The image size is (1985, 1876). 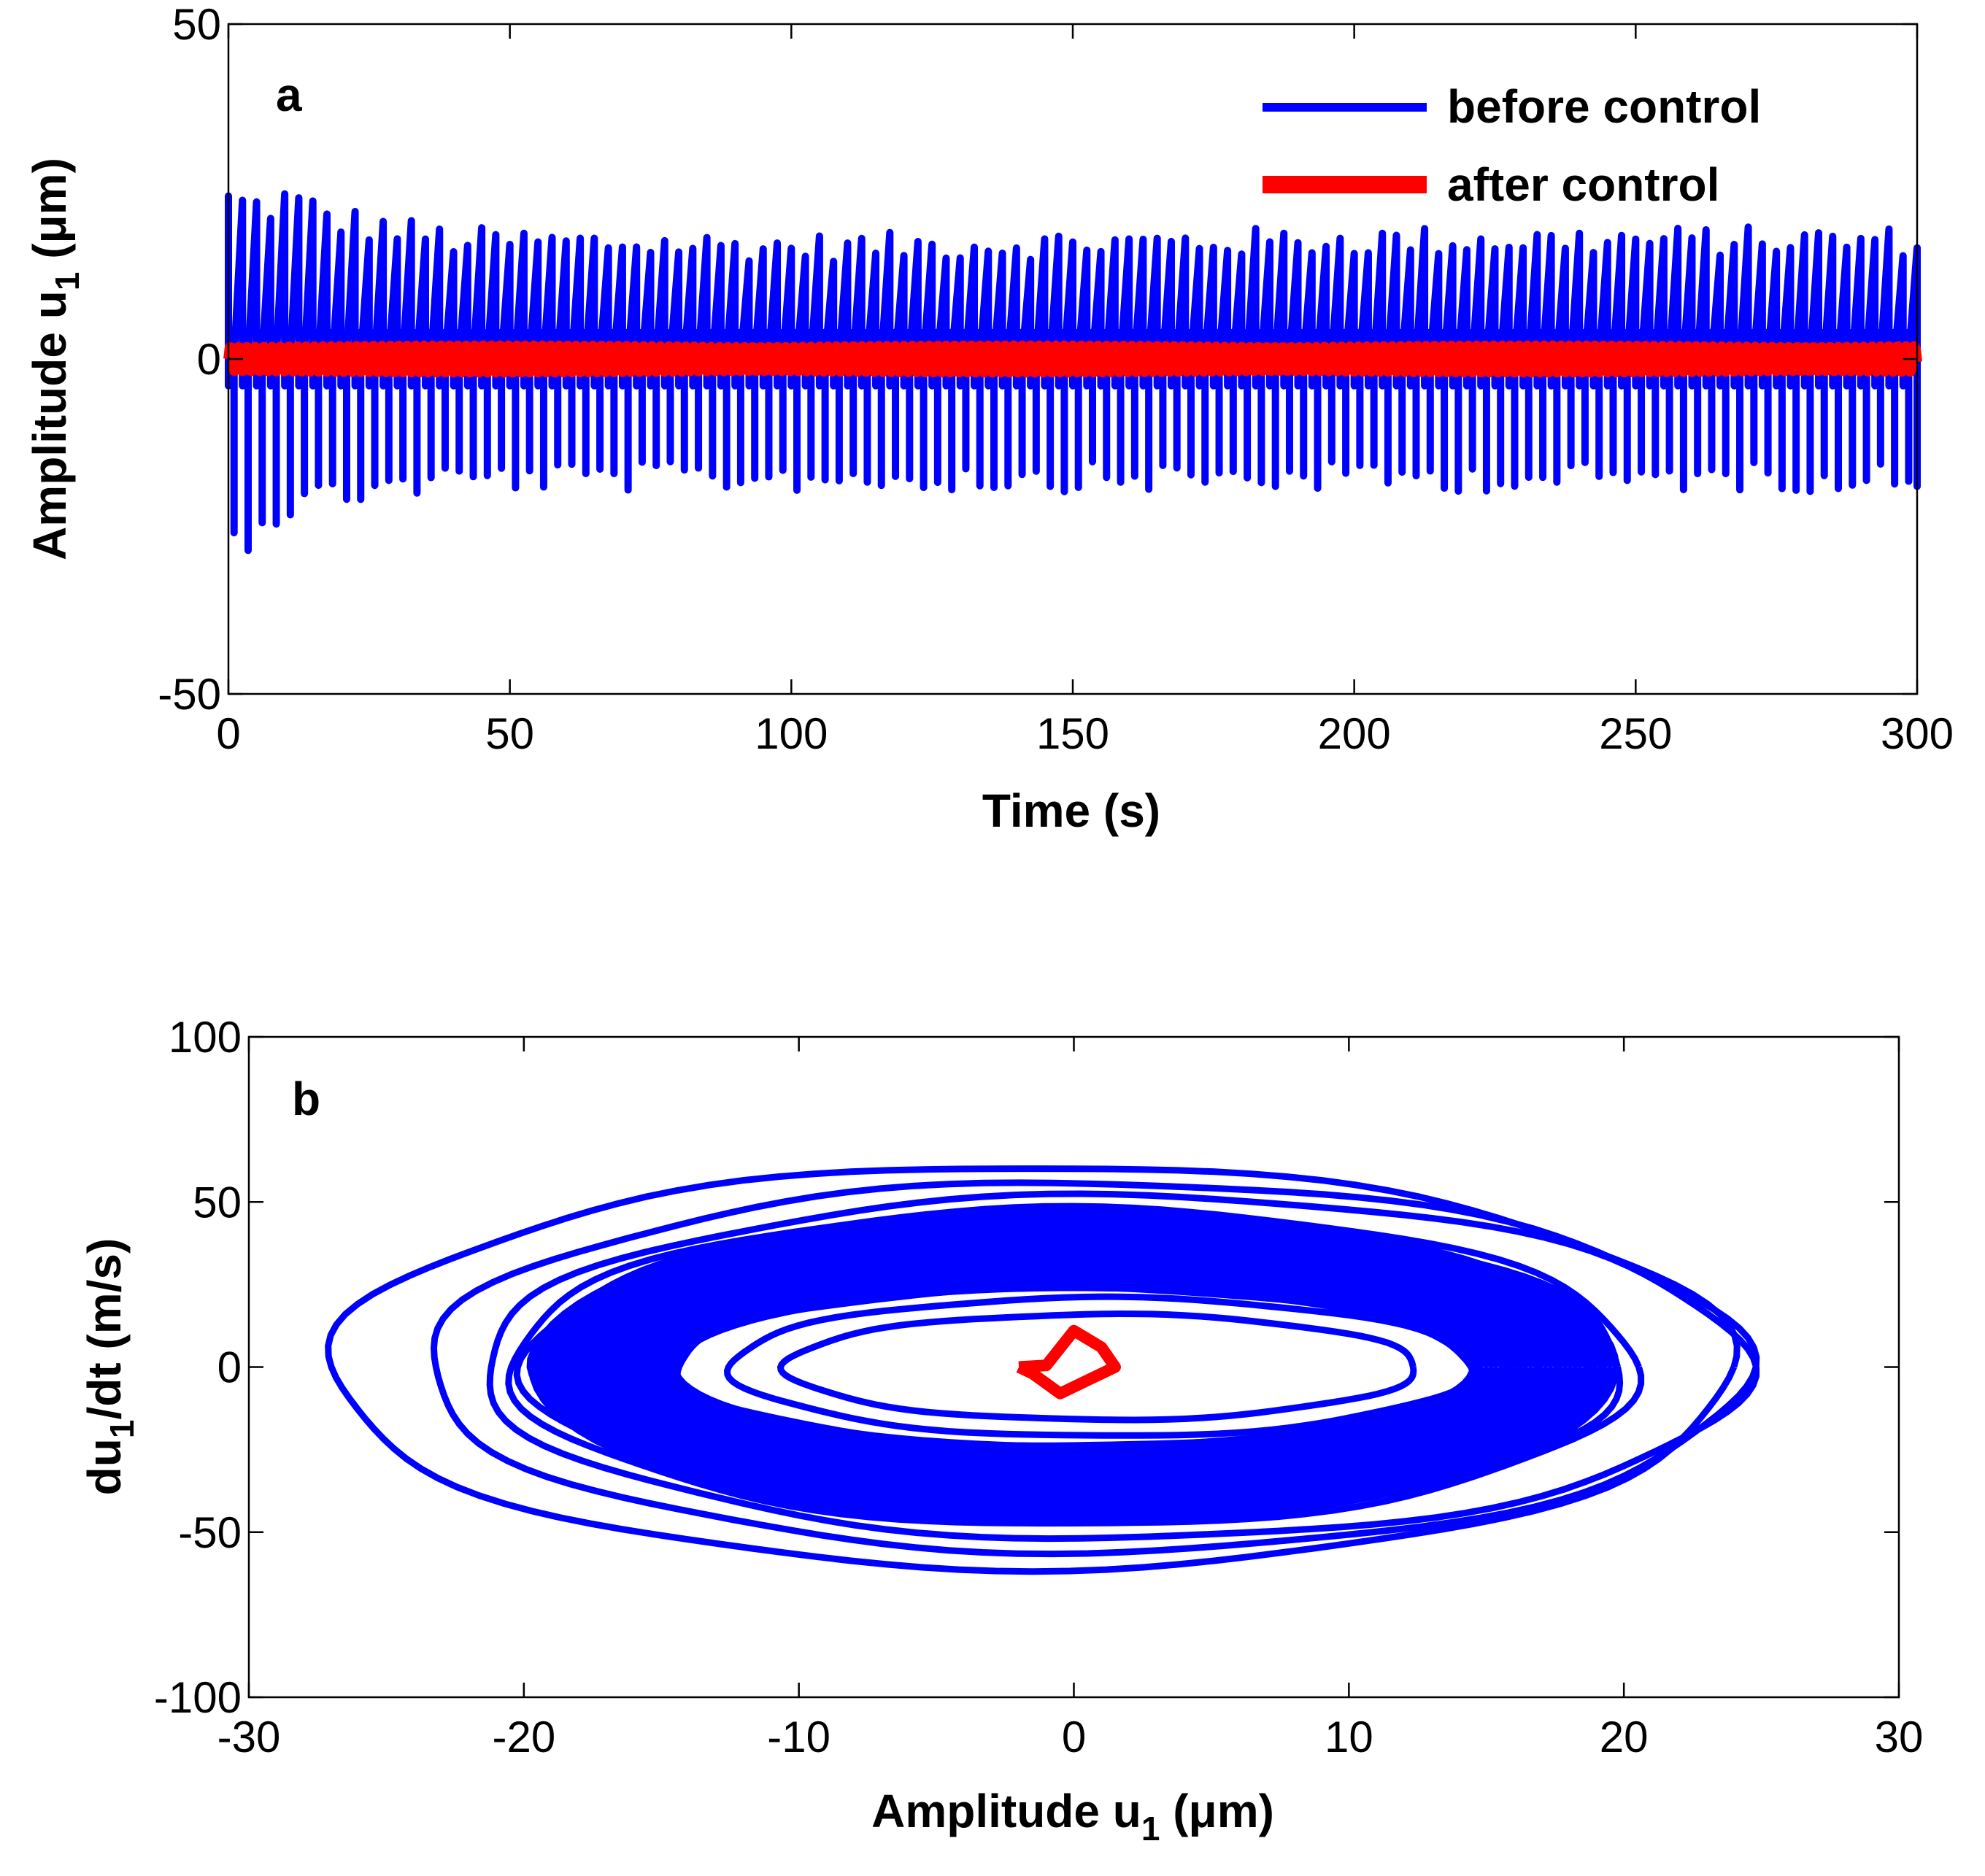 What do you see at coordinates (189, 694) in the screenshot?
I see `panel-a-ytick-label: -50` at bounding box center [189, 694].